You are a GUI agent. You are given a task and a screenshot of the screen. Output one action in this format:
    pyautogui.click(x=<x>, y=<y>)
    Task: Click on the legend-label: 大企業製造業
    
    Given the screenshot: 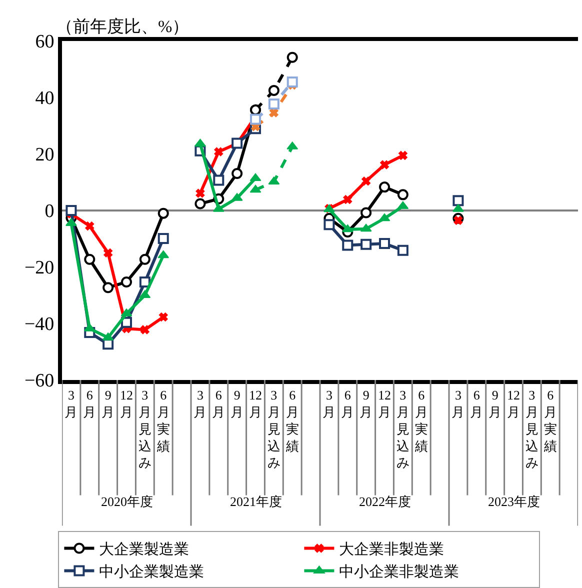 What is the action you would take?
    pyautogui.click(x=144, y=549)
    